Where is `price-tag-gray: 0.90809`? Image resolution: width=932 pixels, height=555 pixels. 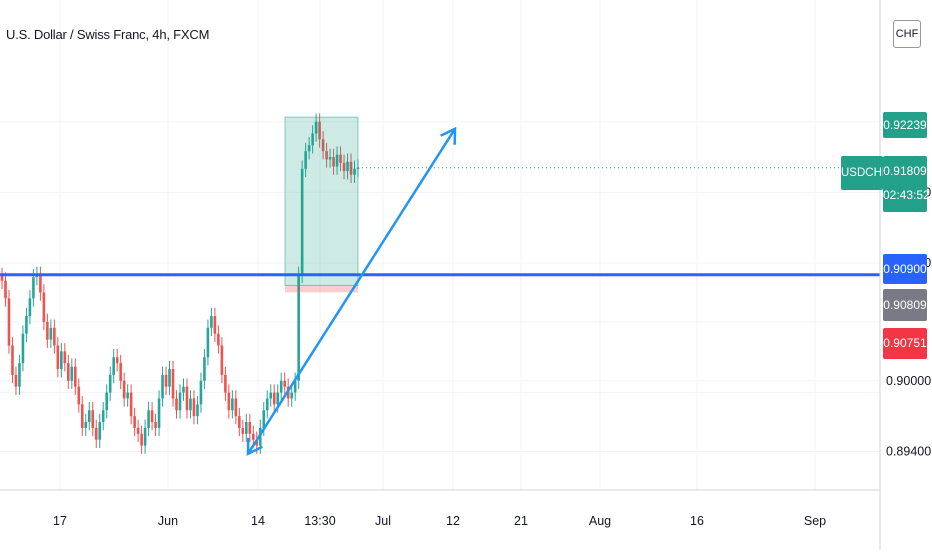 price-tag-gray: 0.90809 is located at coordinates (905, 305).